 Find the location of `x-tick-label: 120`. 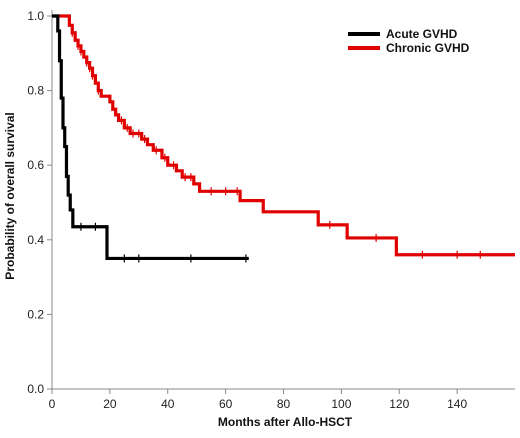

x-tick-label: 120 is located at coordinates (399, 404).